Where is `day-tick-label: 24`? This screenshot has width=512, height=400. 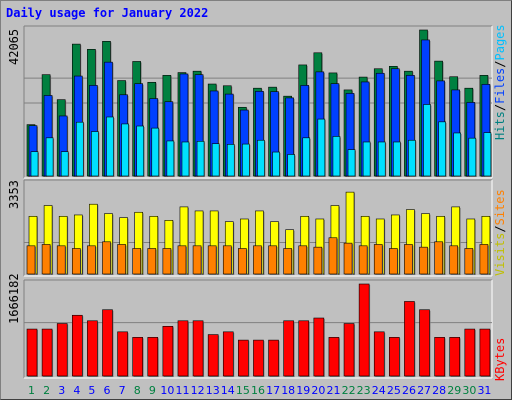
day-tick-label: 24 is located at coordinates (379, 390).